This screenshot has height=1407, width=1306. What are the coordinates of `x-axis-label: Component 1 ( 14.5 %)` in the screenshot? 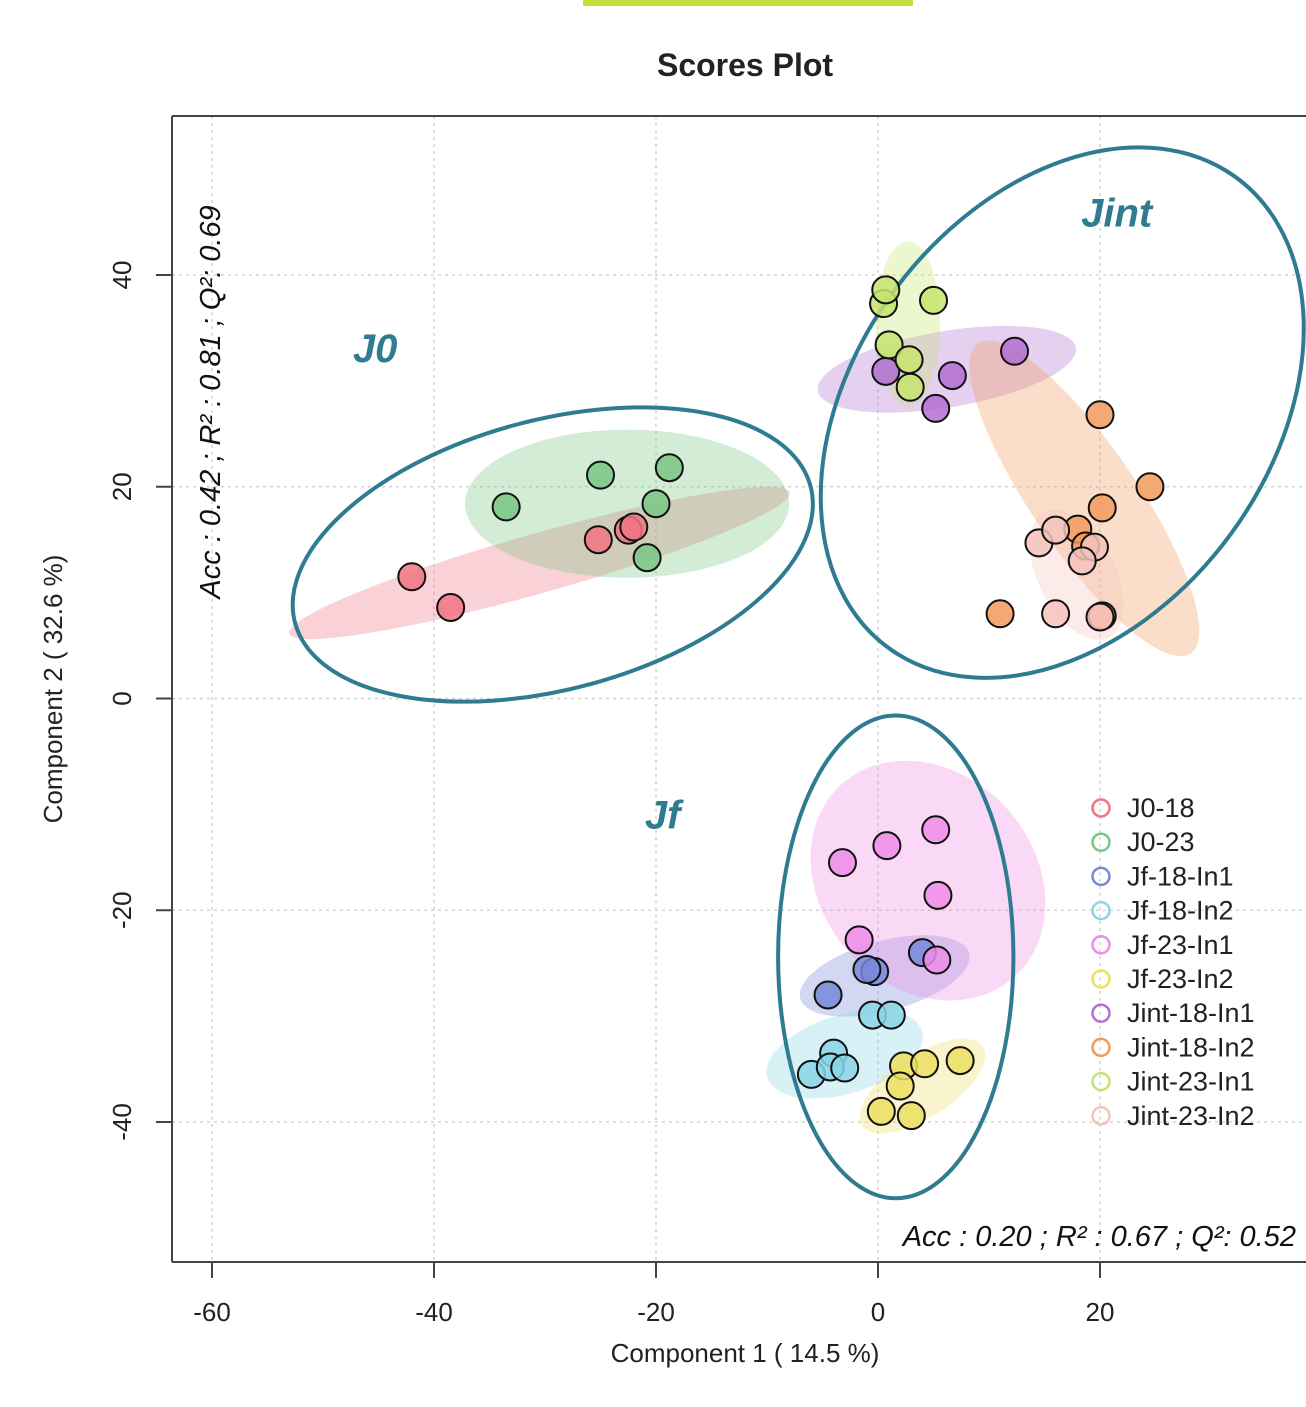 It's located at (745, 1353).